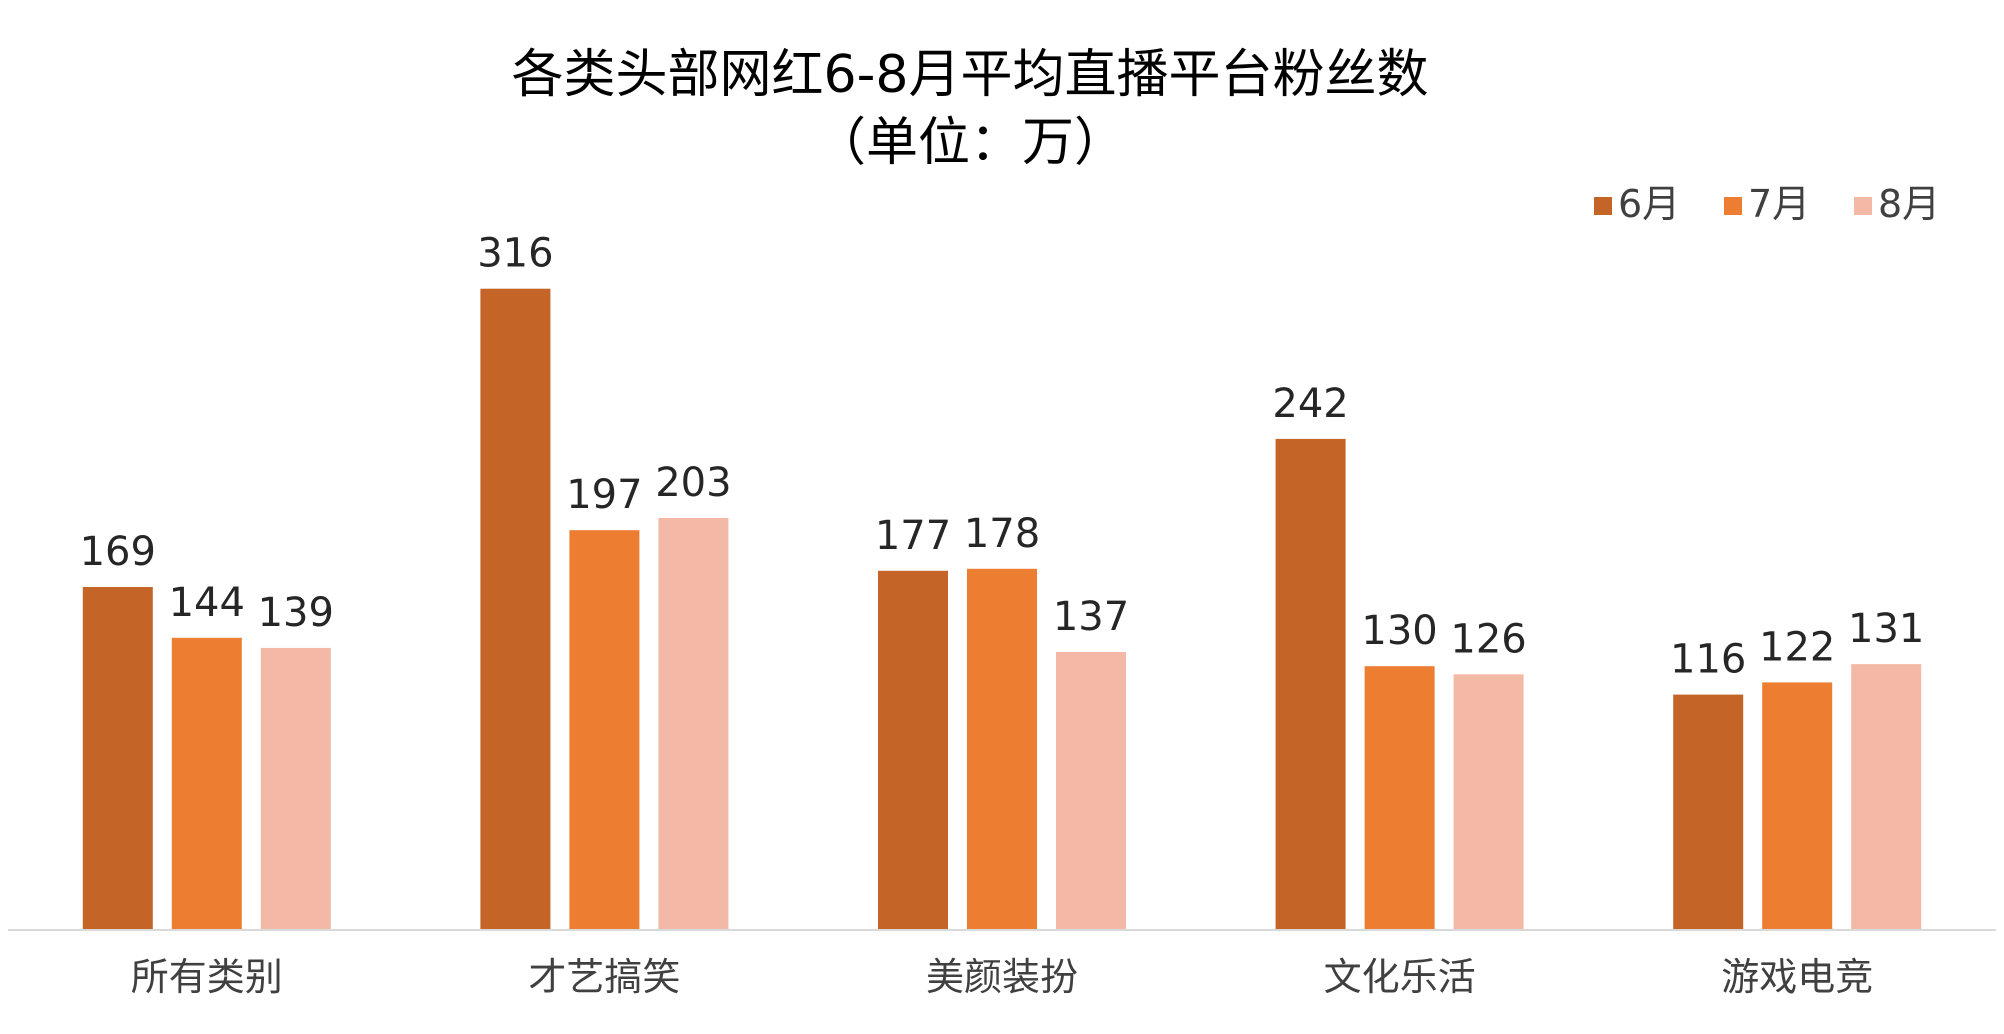  What do you see at coordinates (1797, 977) in the screenshot?
I see `category-label-5: 游戏电竞` at bounding box center [1797, 977].